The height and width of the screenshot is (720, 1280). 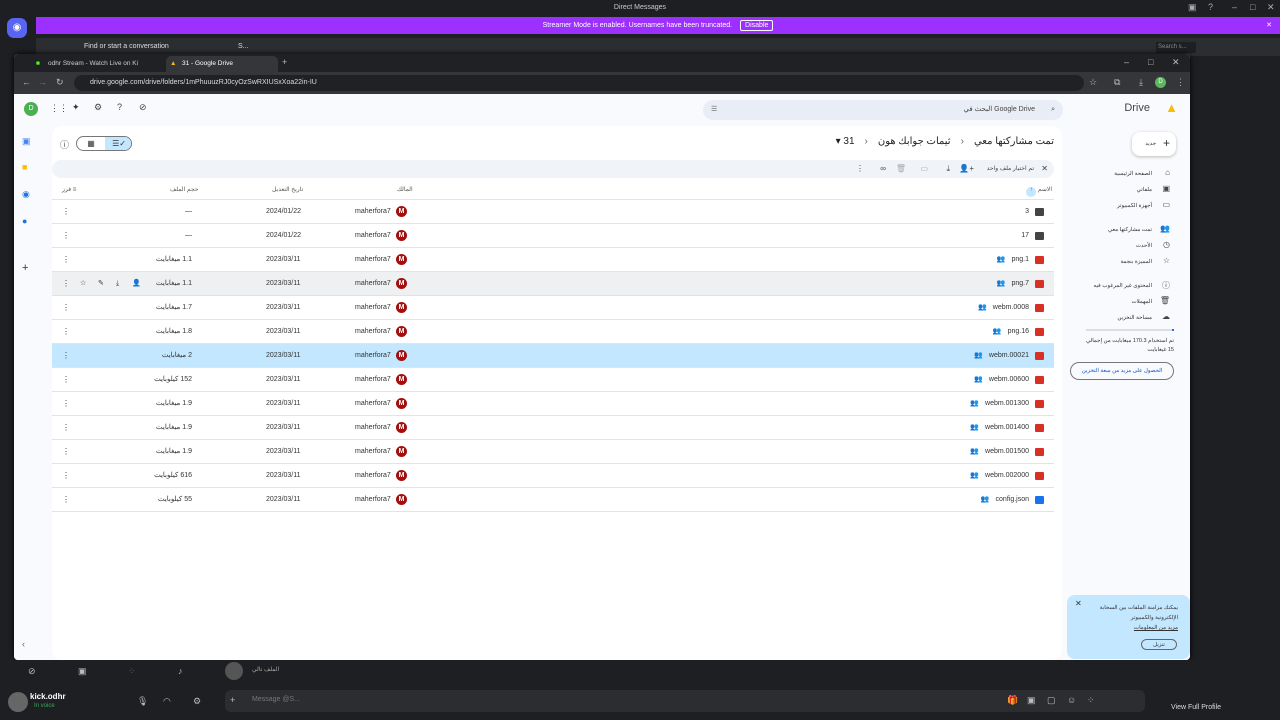 I want to click on sort-button: فرز ≡, so click(x=69, y=190).